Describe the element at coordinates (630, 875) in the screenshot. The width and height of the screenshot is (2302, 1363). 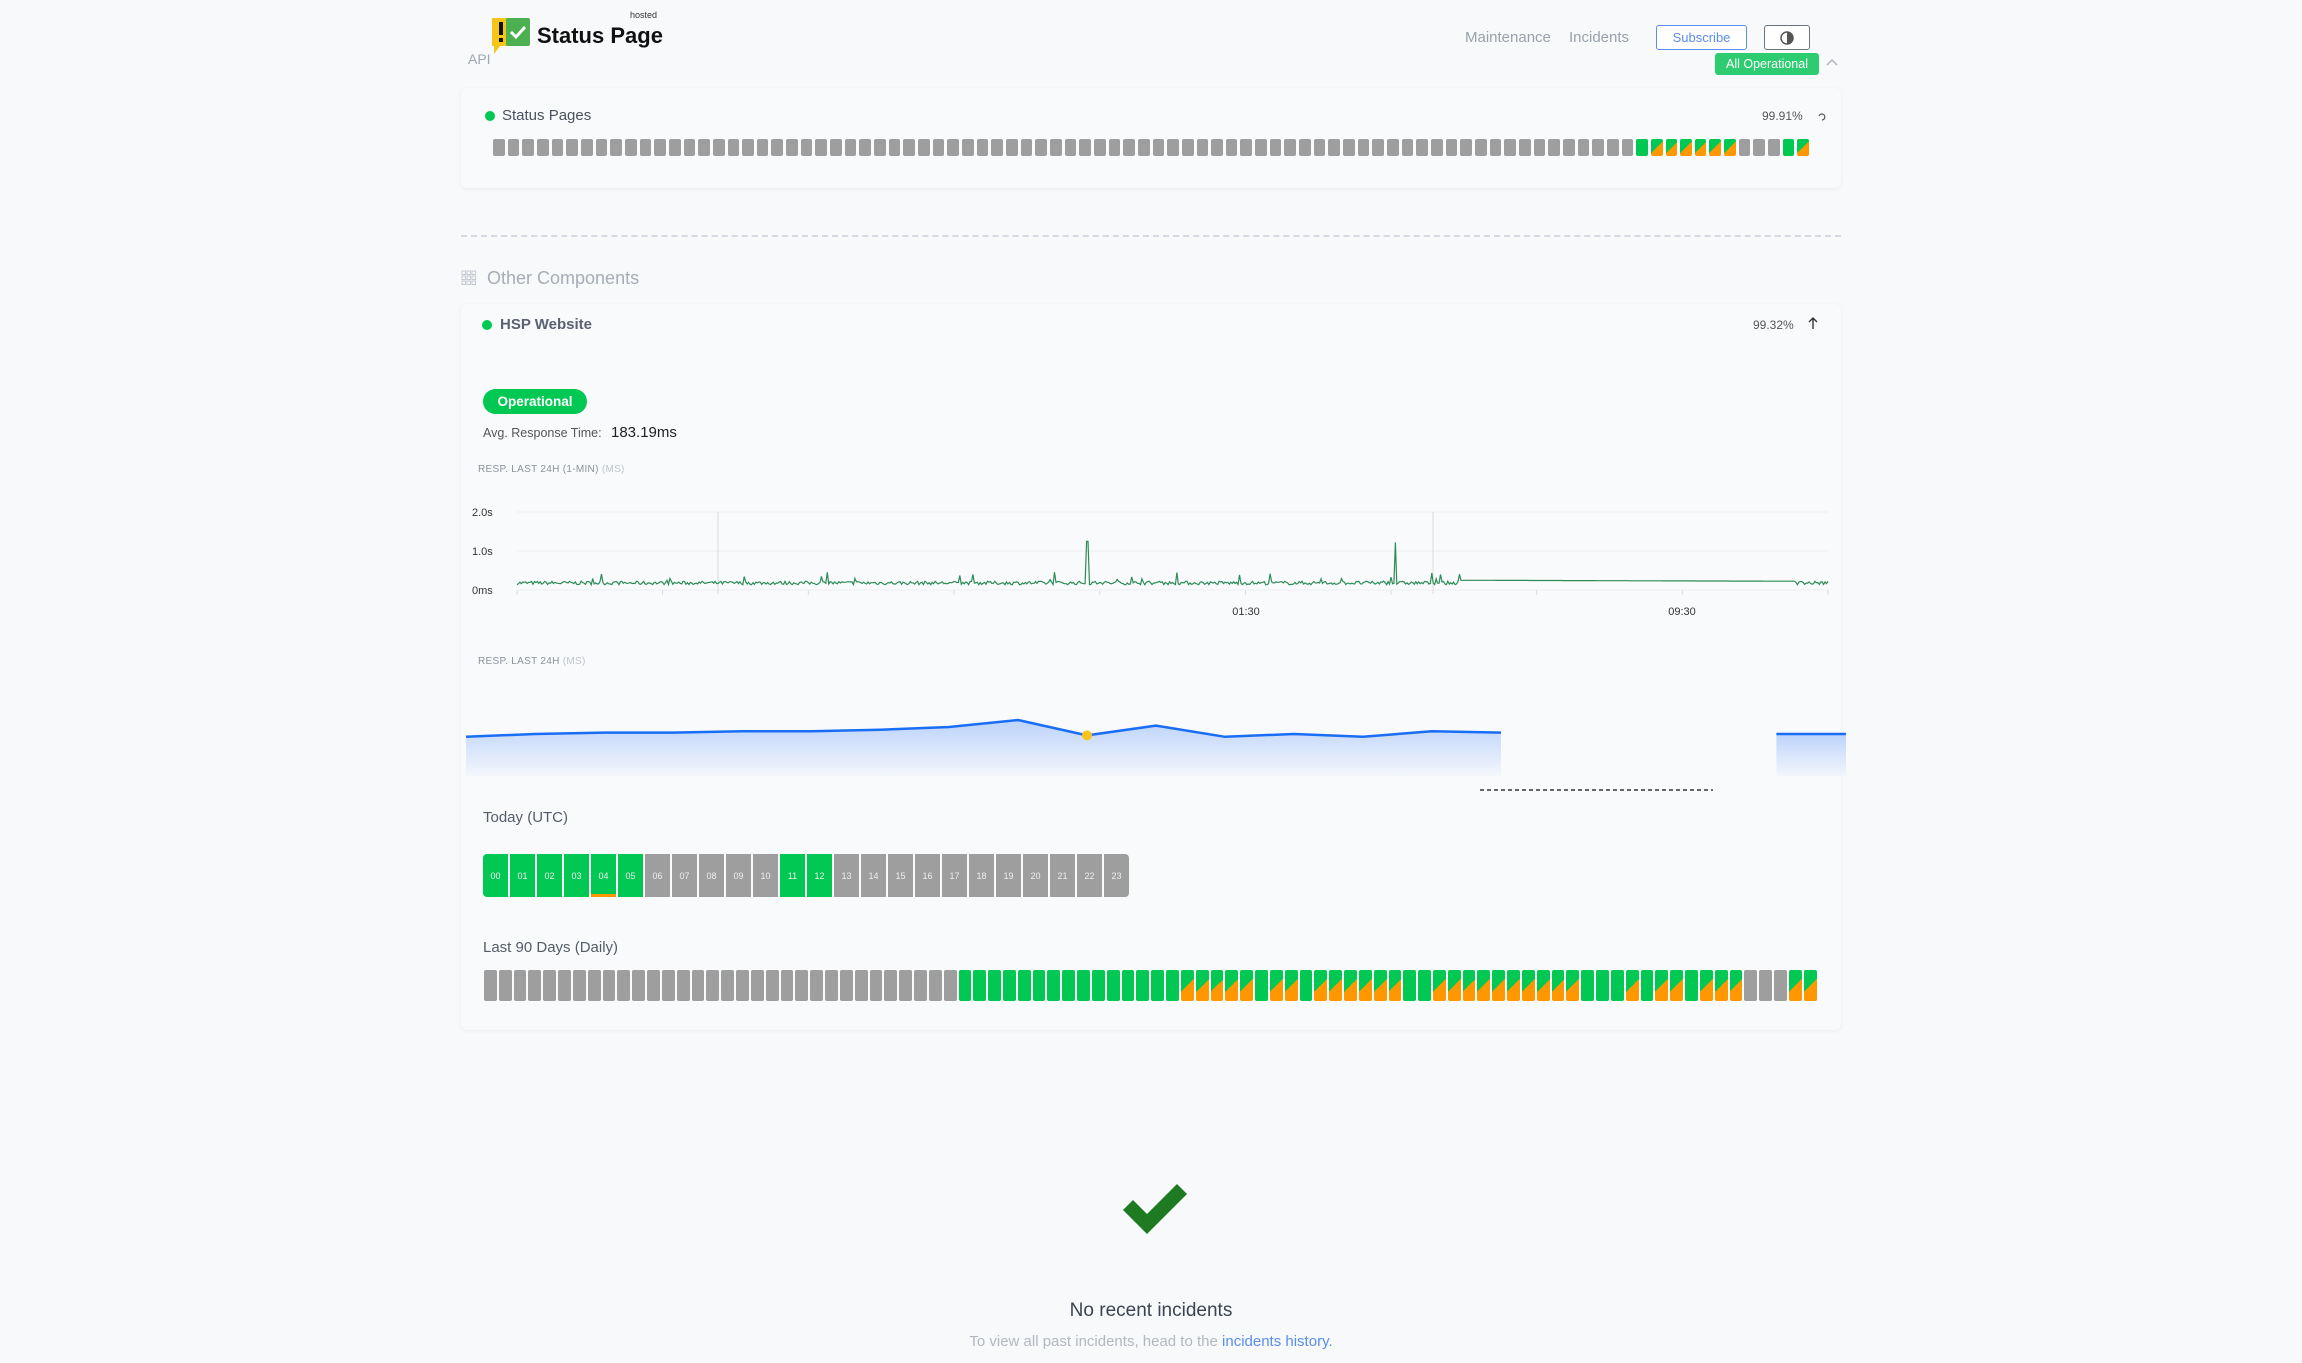
I see `hour-bar: 05` at that location.